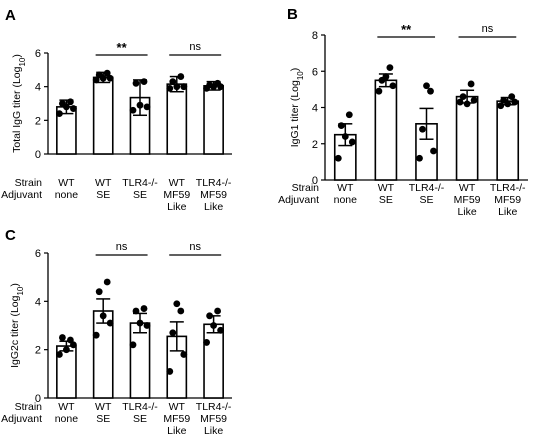 The width and height of the screenshot is (550, 443). I want to click on y-axis-label-subscript: 10, so click(22, 61).